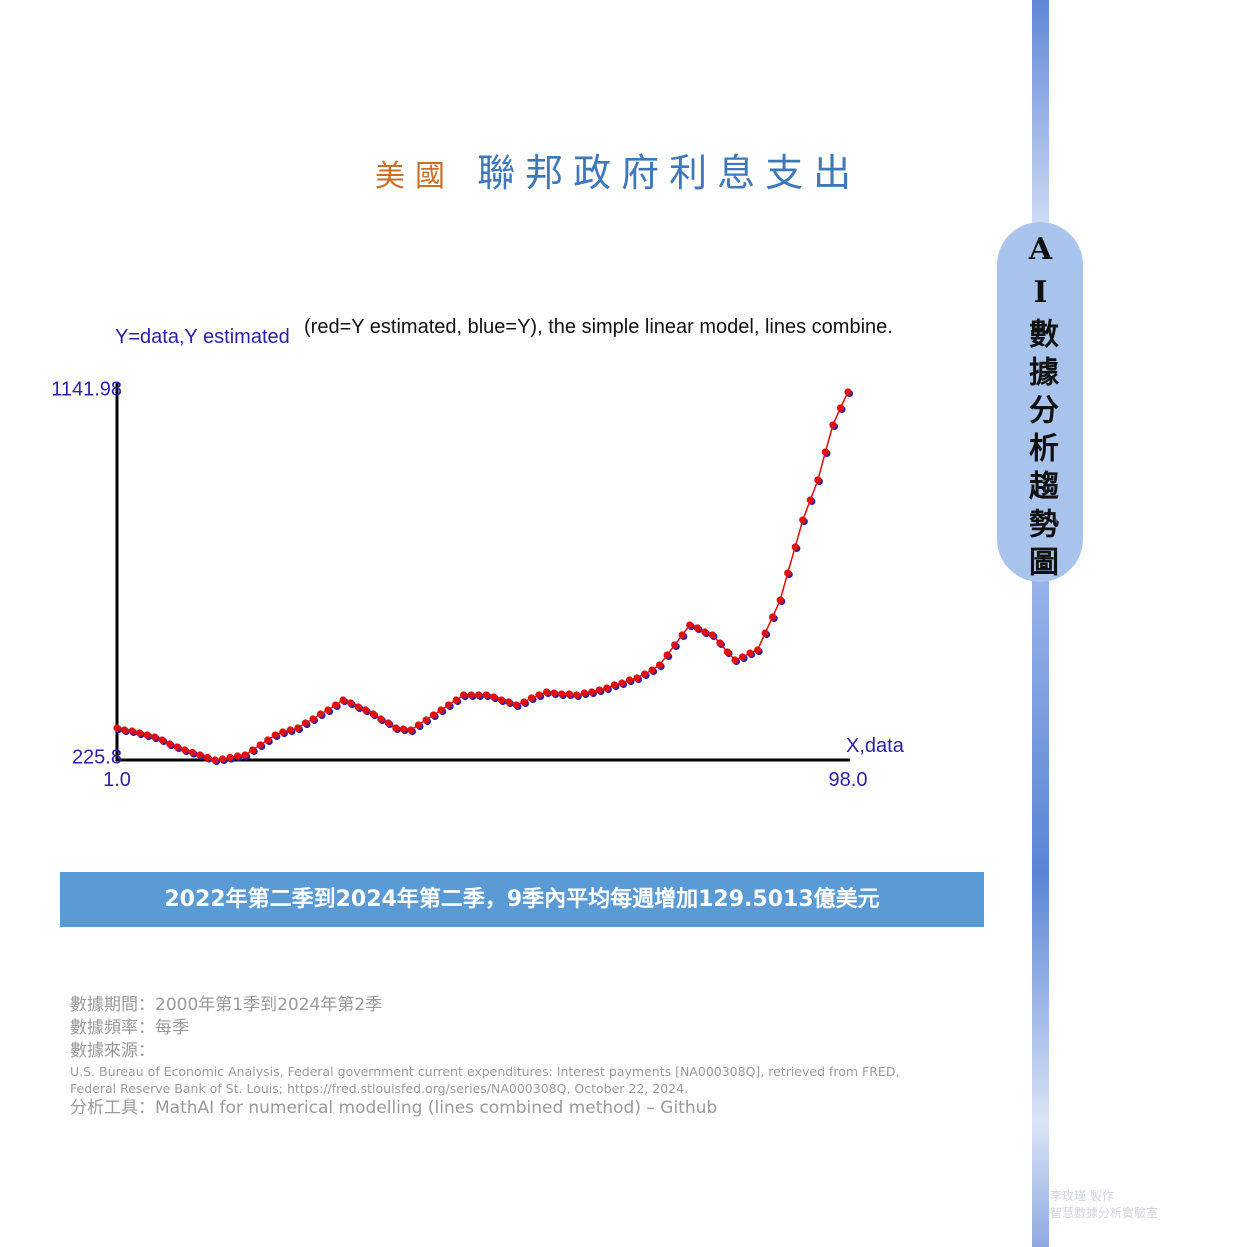 Image resolution: width=1247 pixels, height=1247 pixels. Describe the element at coordinates (117, 780) in the screenshot. I see `x-tick-label: 1.0` at that location.